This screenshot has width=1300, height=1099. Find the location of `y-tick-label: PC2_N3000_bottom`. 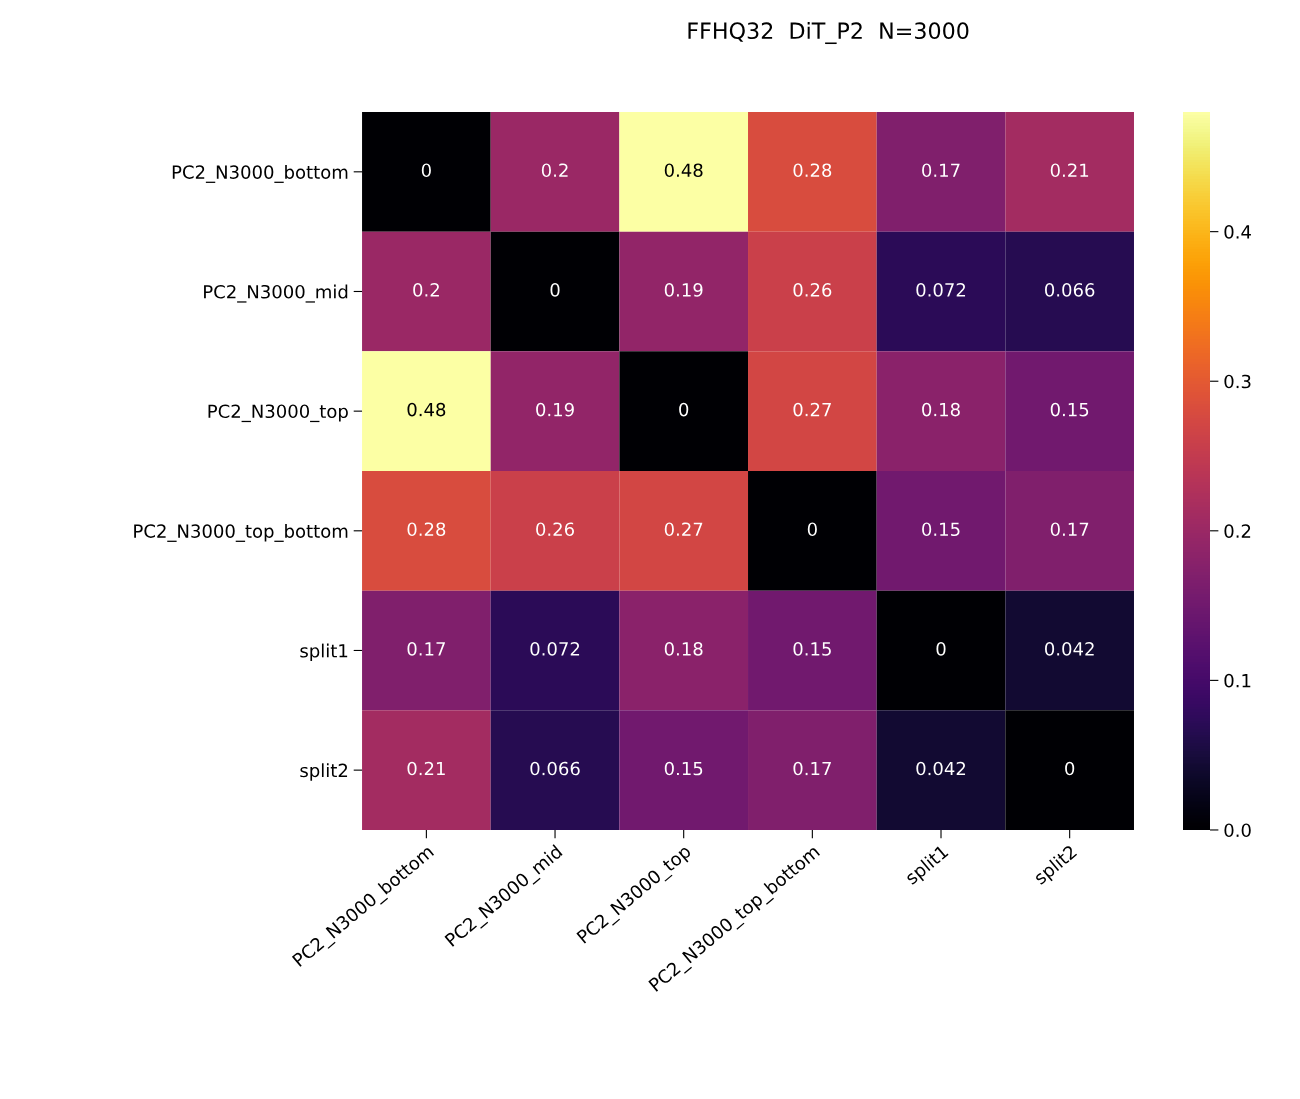

y-tick-label: PC2_N3000_bottom is located at coordinates (260, 173).